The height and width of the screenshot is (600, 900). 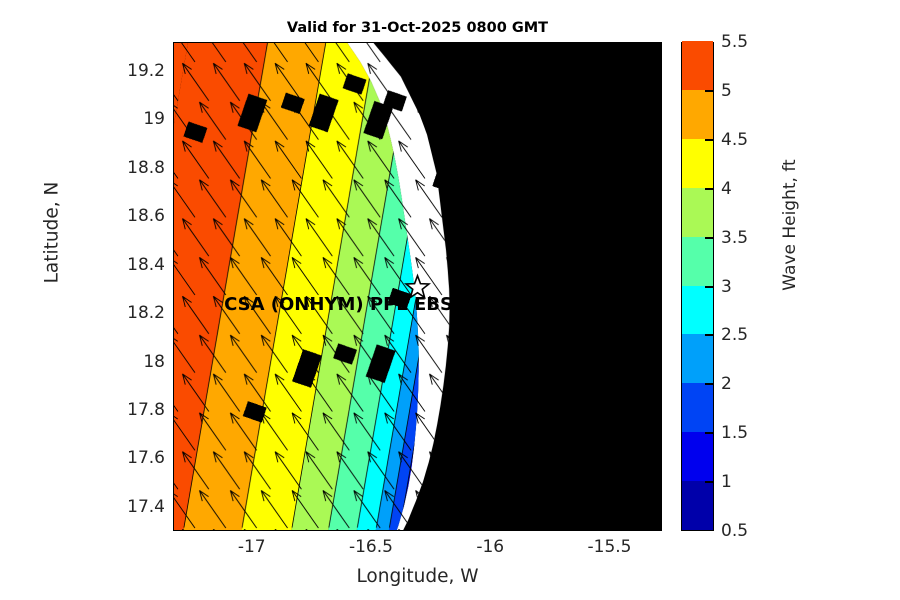 What do you see at coordinates (146, 409) in the screenshot?
I see `y-tick-label: 17.8` at bounding box center [146, 409].